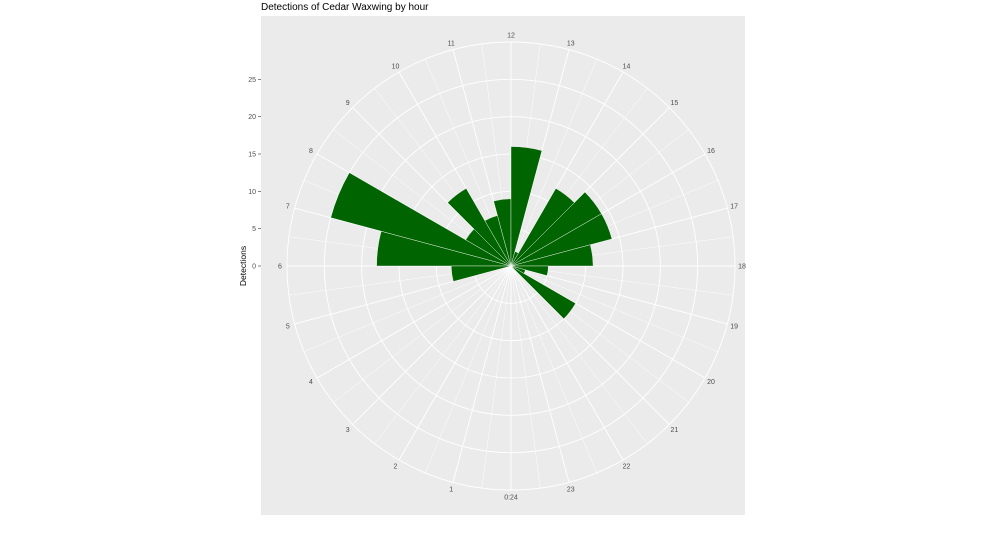  I want to click on bar-layer, so click(471, 233).